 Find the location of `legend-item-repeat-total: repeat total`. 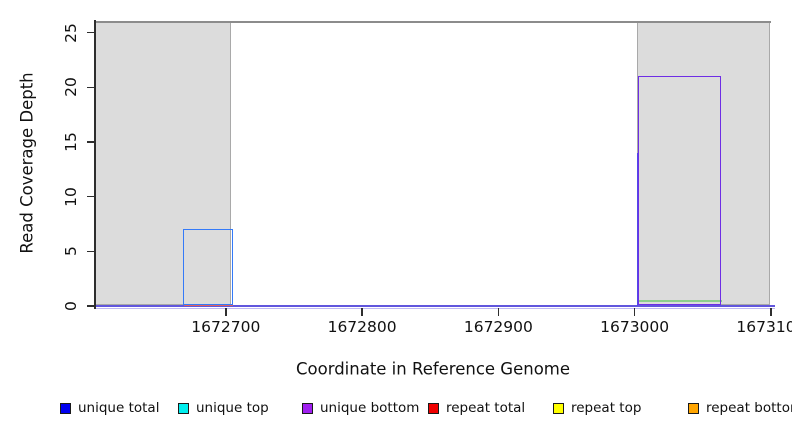

legend-item-repeat-total: repeat total is located at coordinates (476, 408).